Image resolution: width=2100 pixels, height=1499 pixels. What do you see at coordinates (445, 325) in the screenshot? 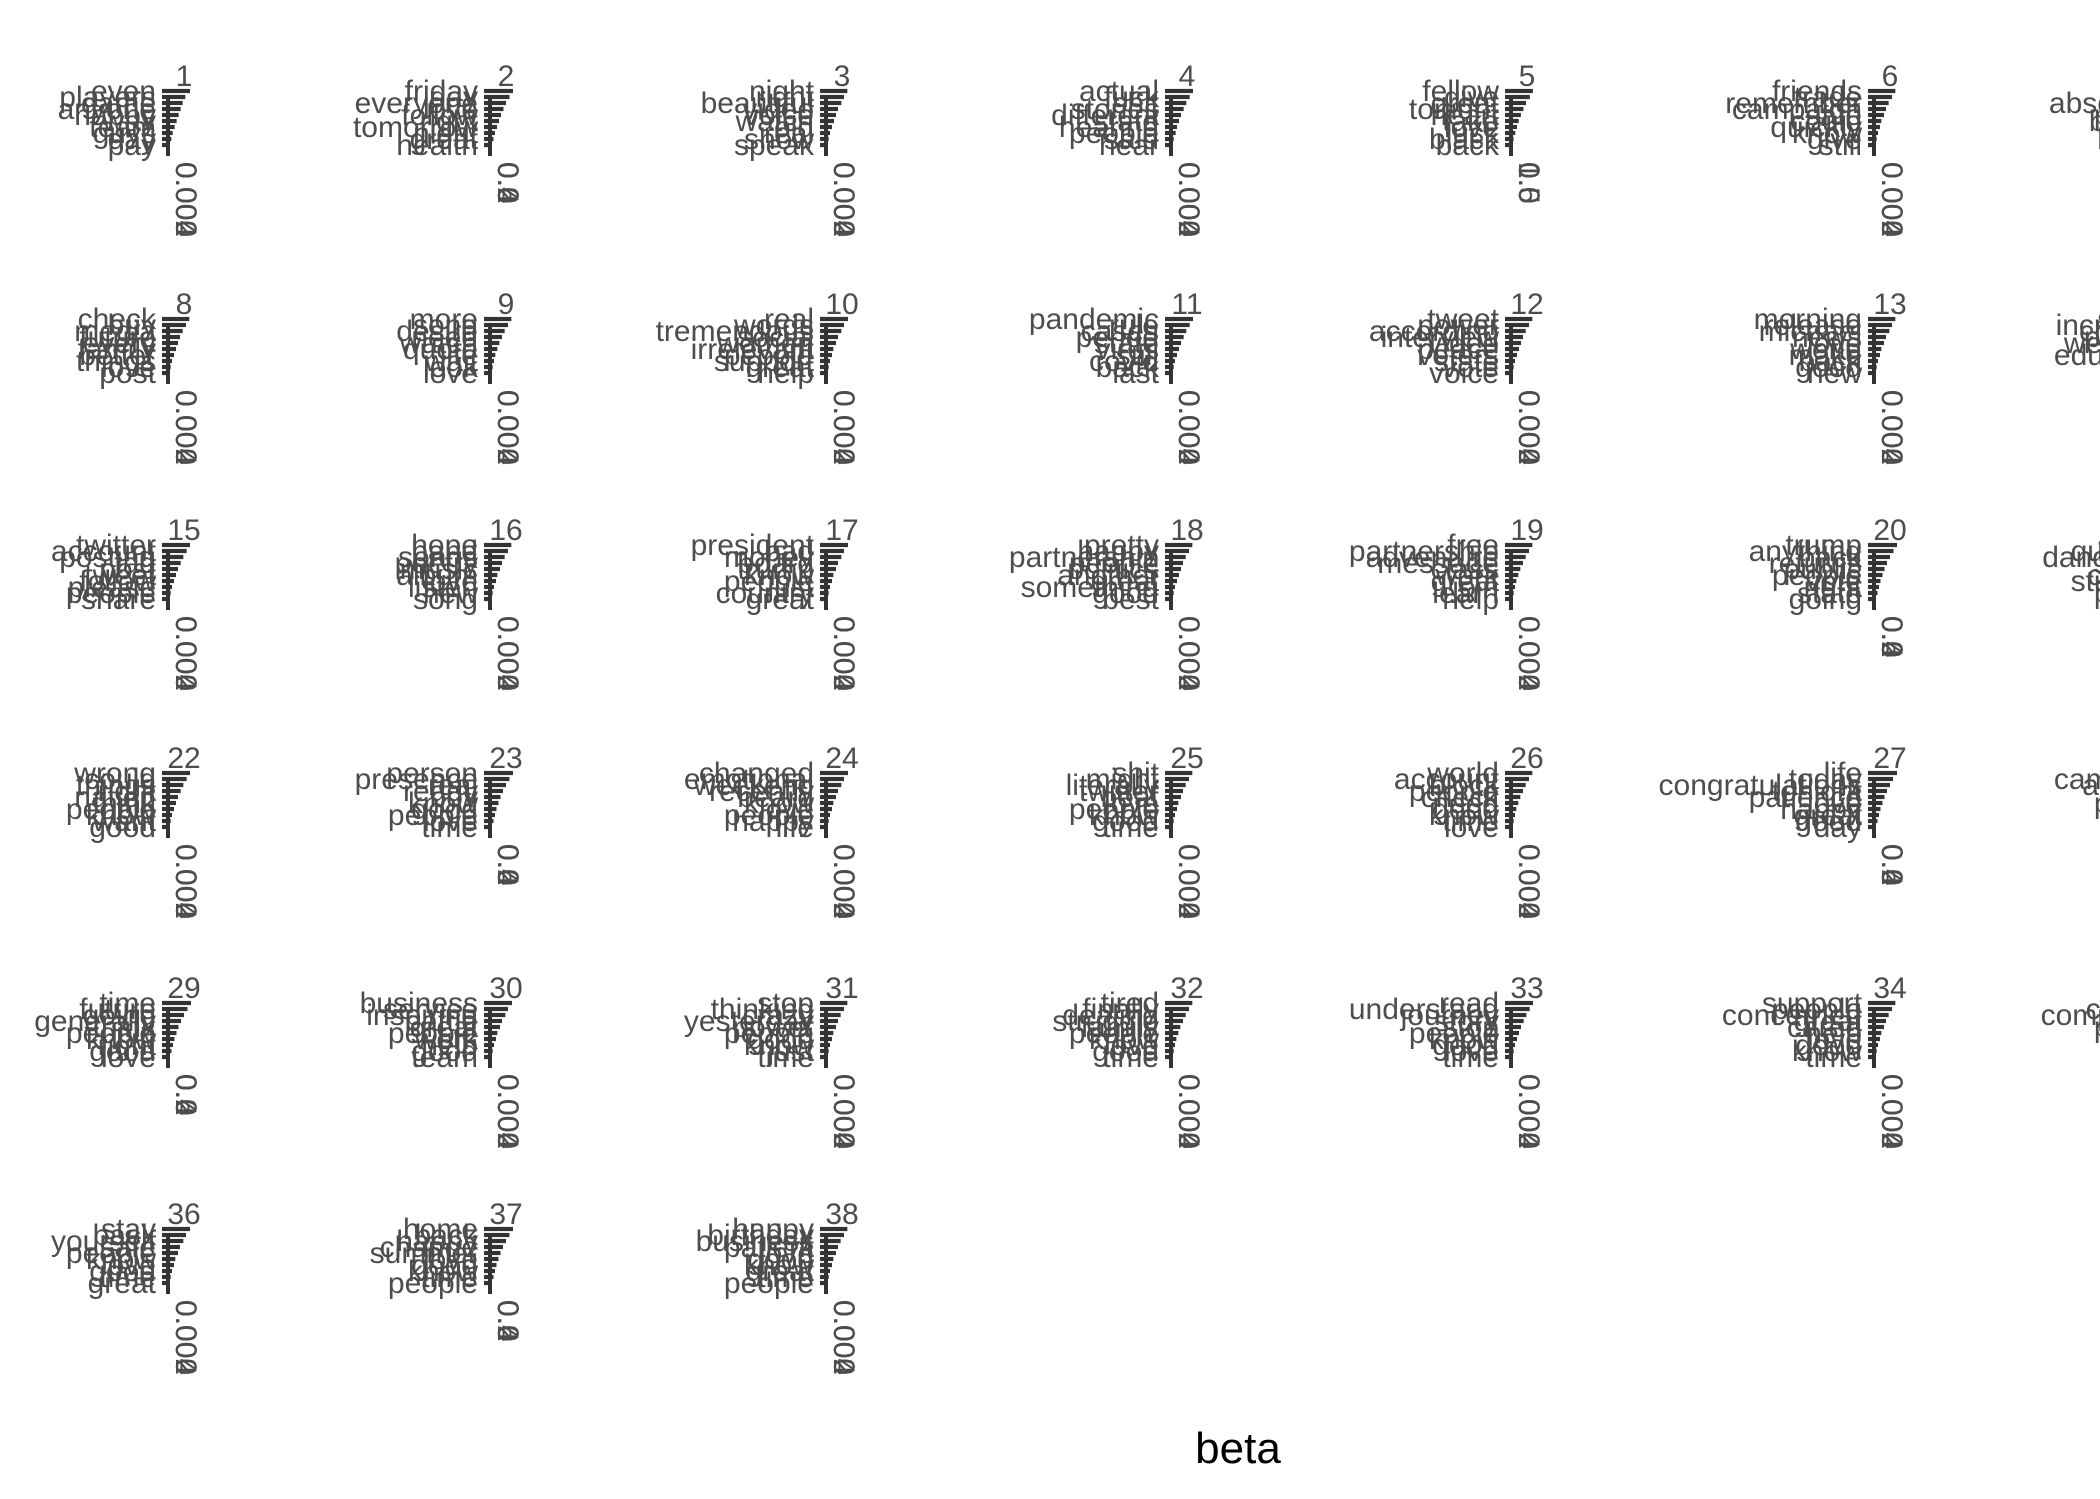
I see `term-label-9-1: song` at bounding box center [445, 325].